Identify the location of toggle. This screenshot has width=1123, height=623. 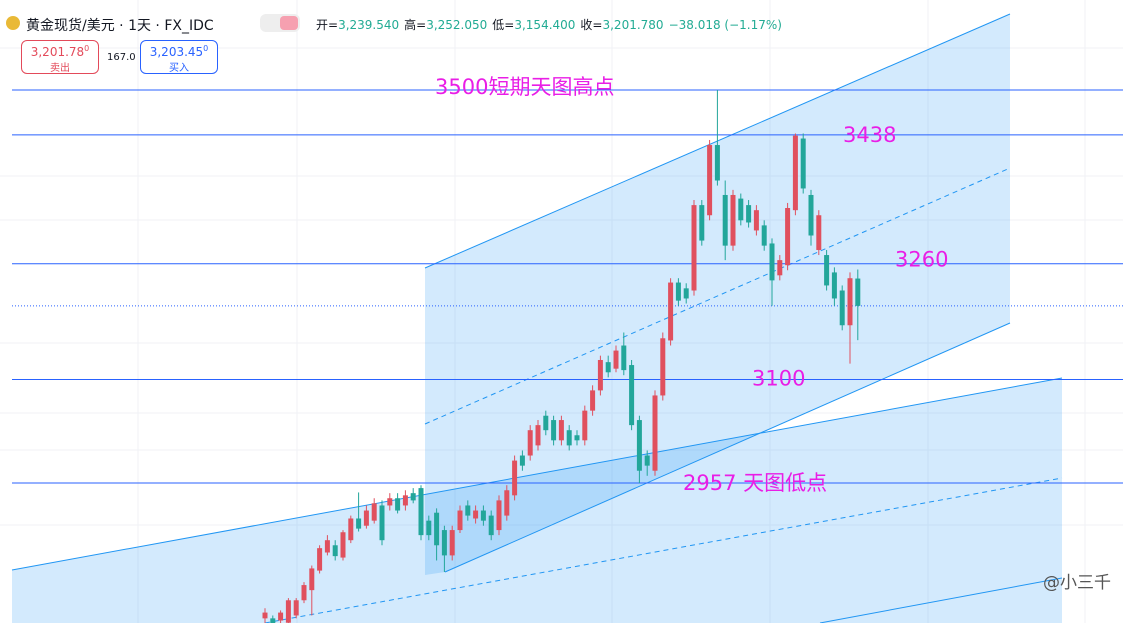
(280, 23).